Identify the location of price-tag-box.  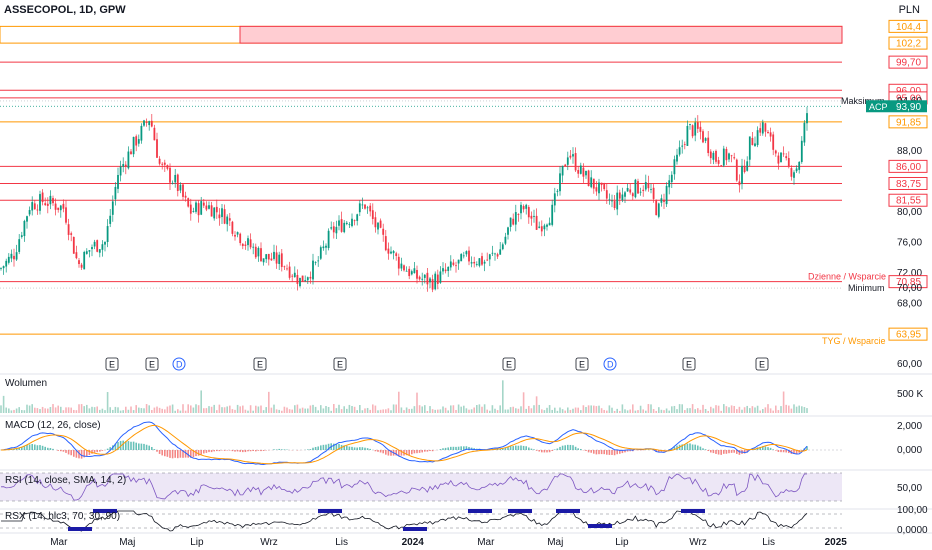
(908, 106).